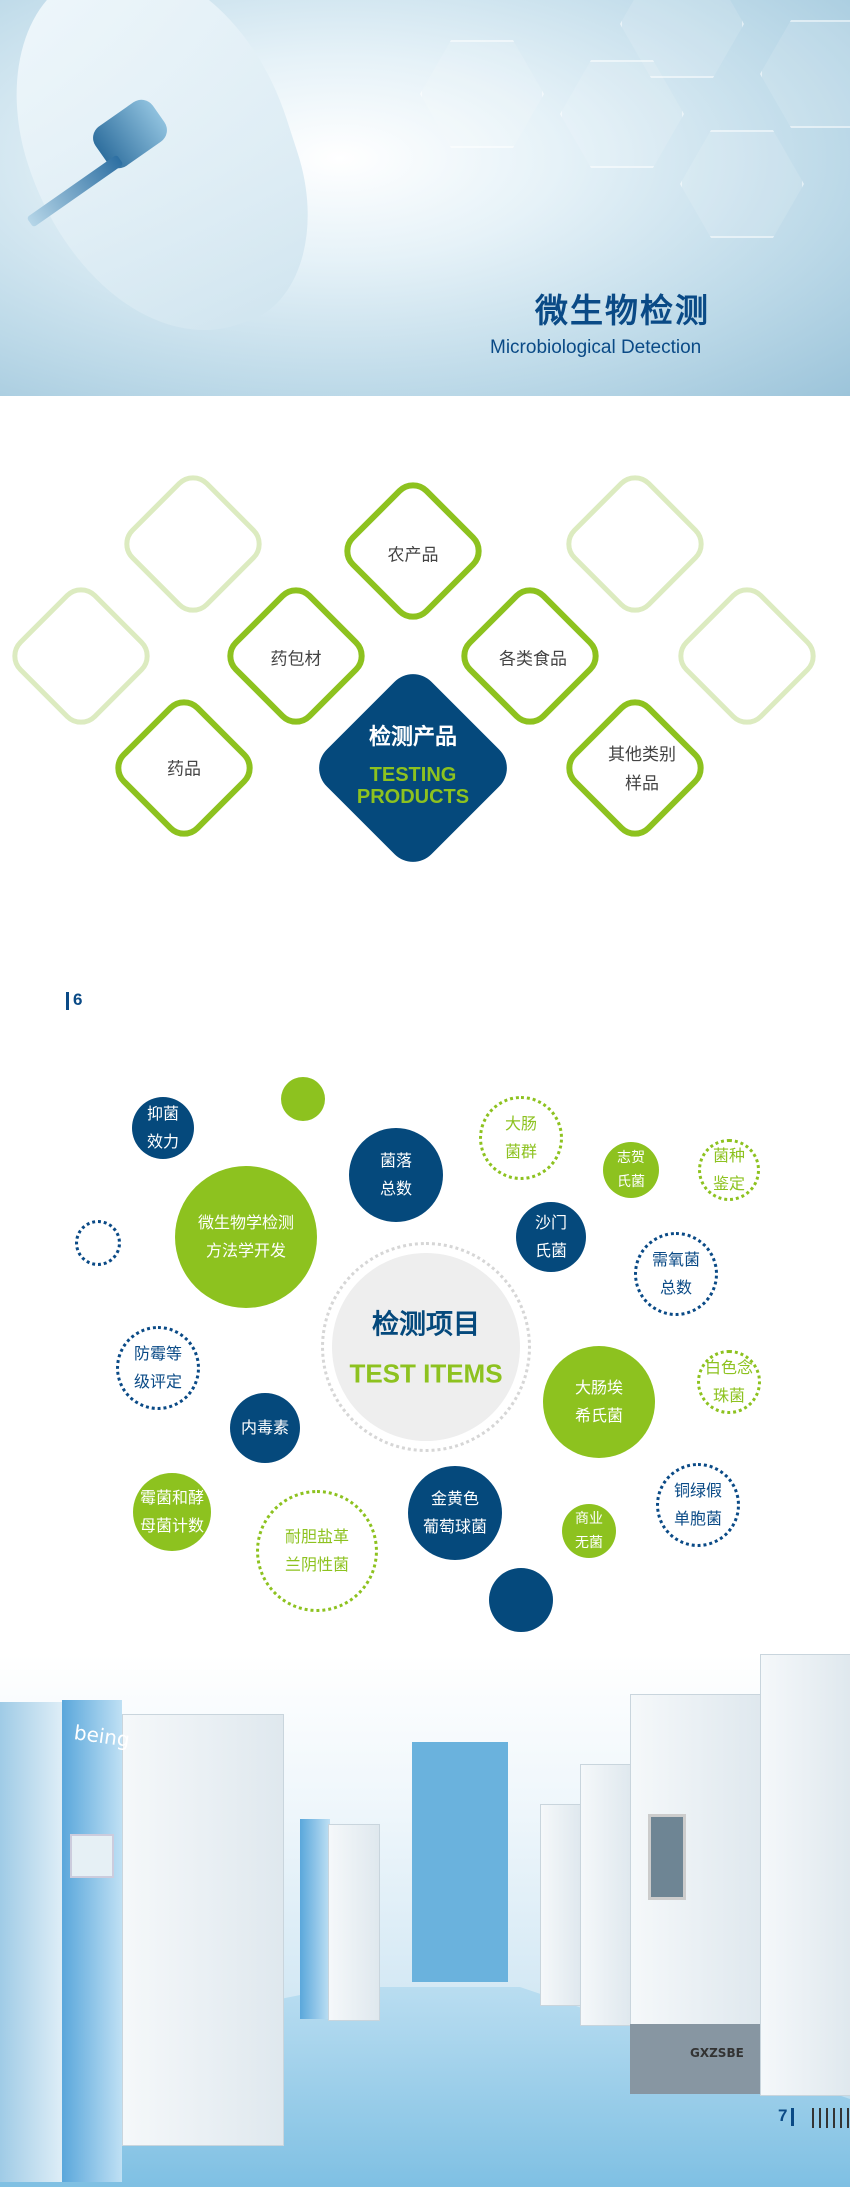 This screenshot has height=2187, width=850. I want to click on test-item-bubble: 菌落 总数, so click(396, 1175).